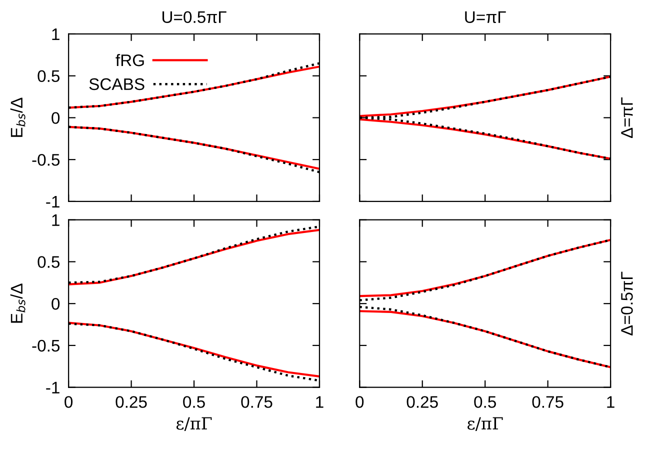  What do you see at coordinates (116, 84) in the screenshot?
I see `legend-label: SCABS` at bounding box center [116, 84].